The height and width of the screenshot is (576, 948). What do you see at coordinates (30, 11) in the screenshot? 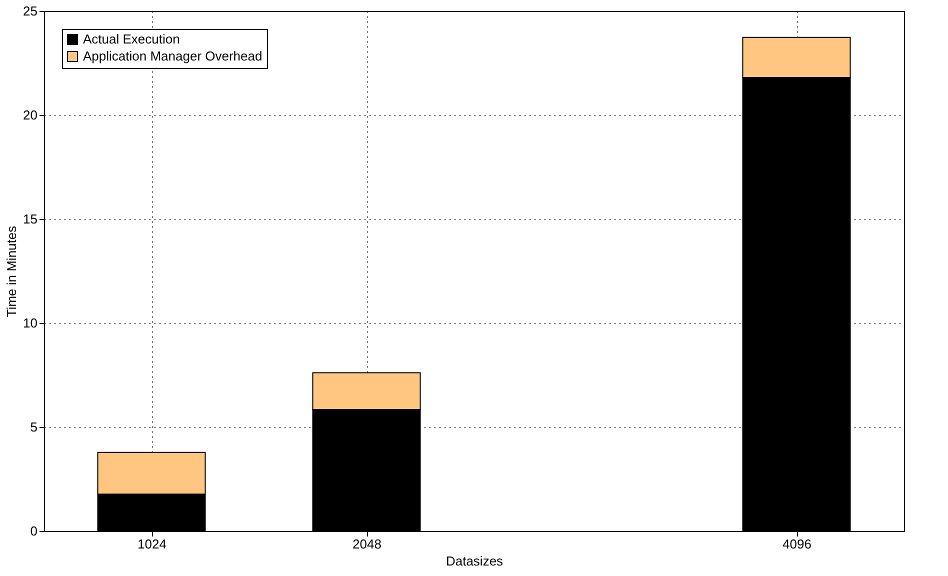
I see `y-tick-label: 25` at bounding box center [30, 11].